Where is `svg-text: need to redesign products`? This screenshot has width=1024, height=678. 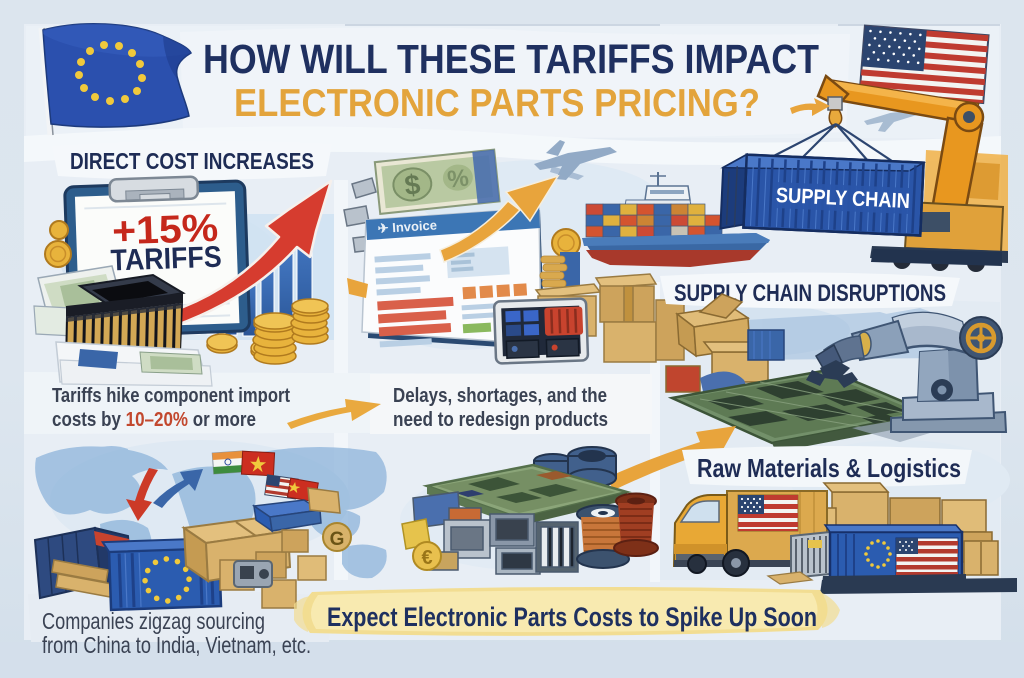
svg-text: need to redesign products is located at coordinates (500, 420).